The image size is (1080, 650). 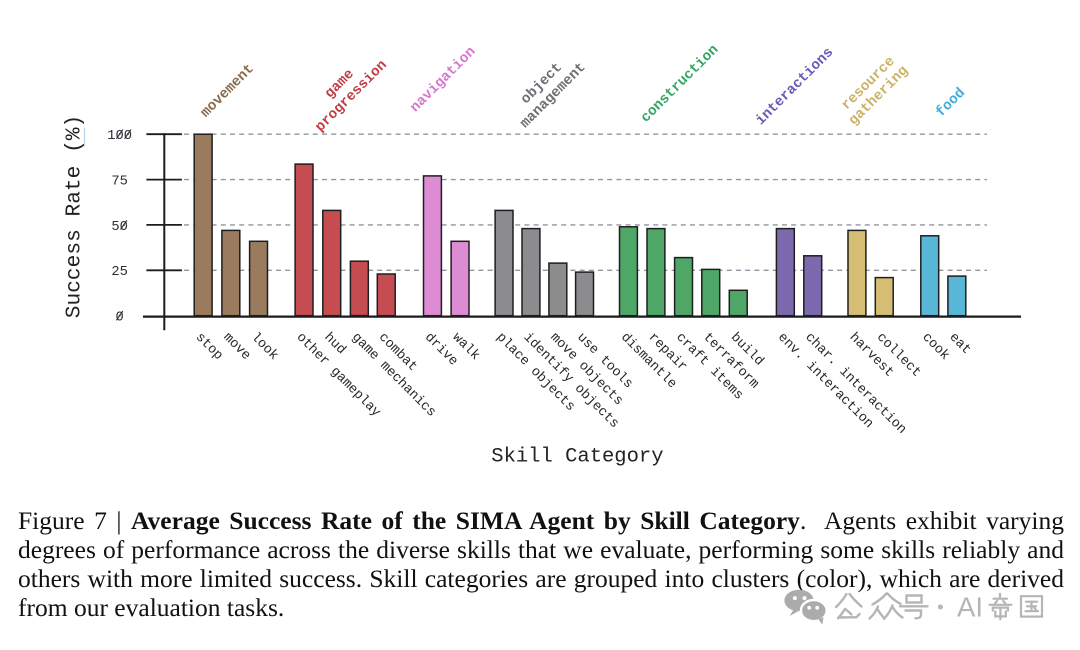 I want to click on svg-text: navigation, so click(x=443, y=80).